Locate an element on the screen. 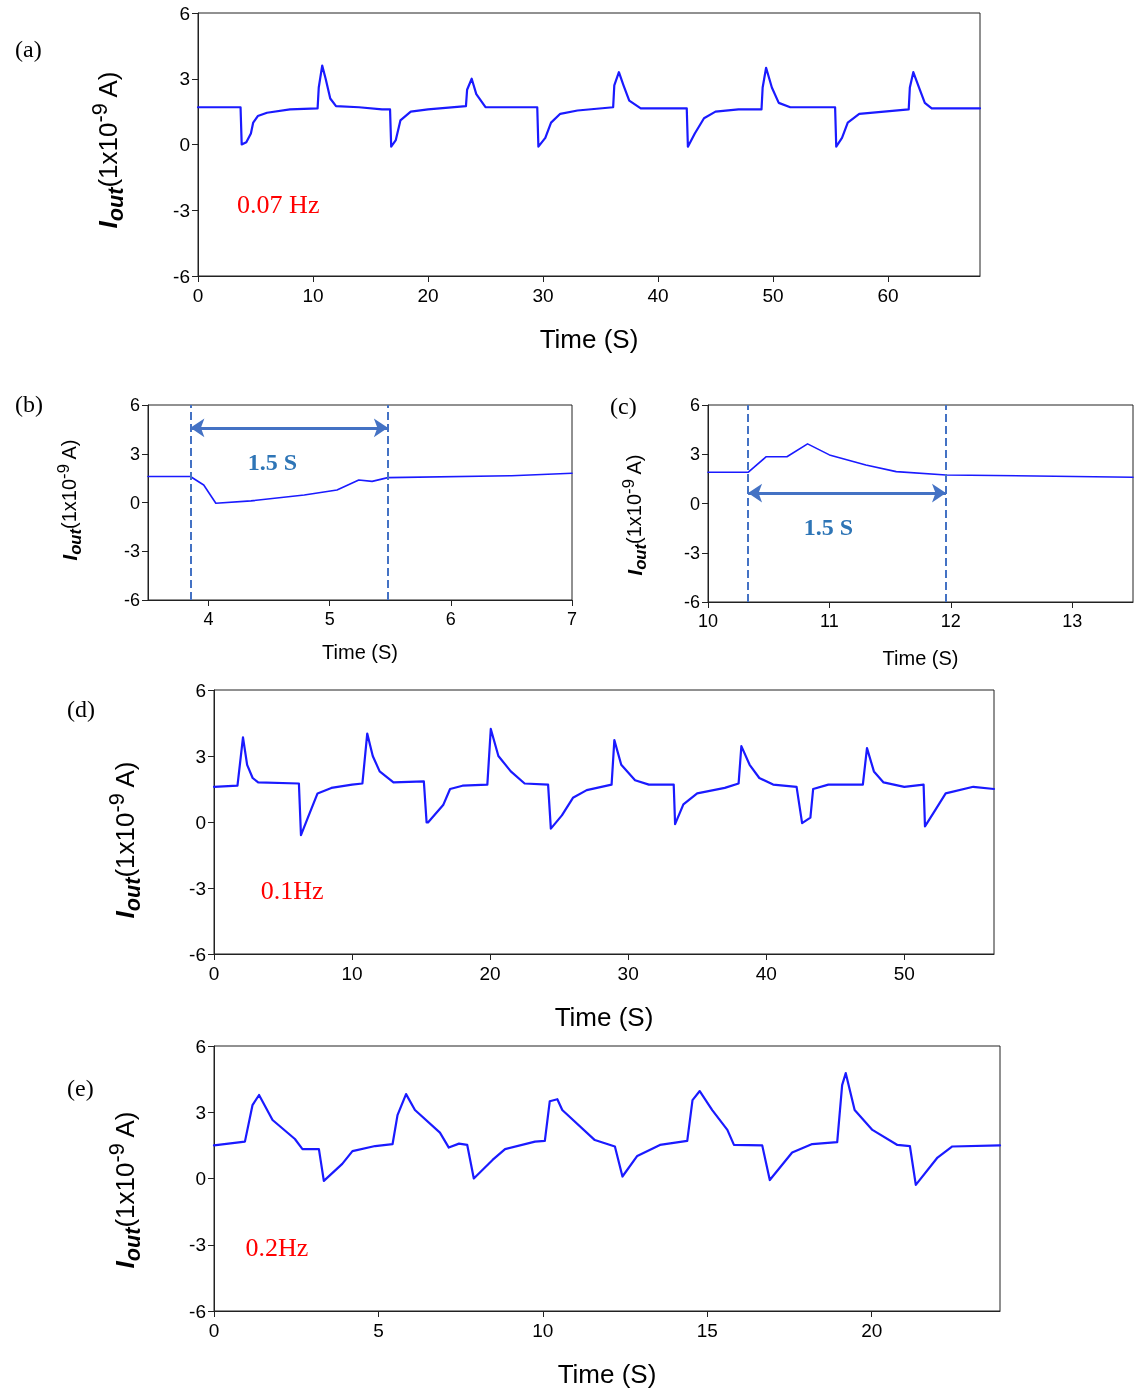 This screenshot has width=1135, height=1397. text: (a) is located at coordinates (28, 49).